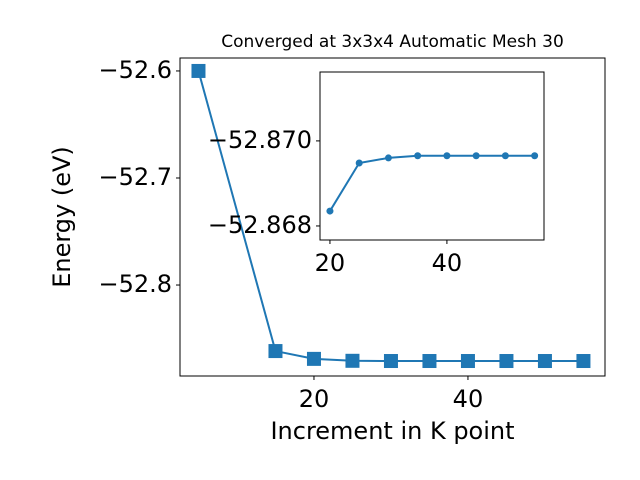 This screenshot has height=480, width=640. Describe the element at coordinates (62, 217) in the screenshot. I see `y-axis-label: Energy (eV)` at that location.